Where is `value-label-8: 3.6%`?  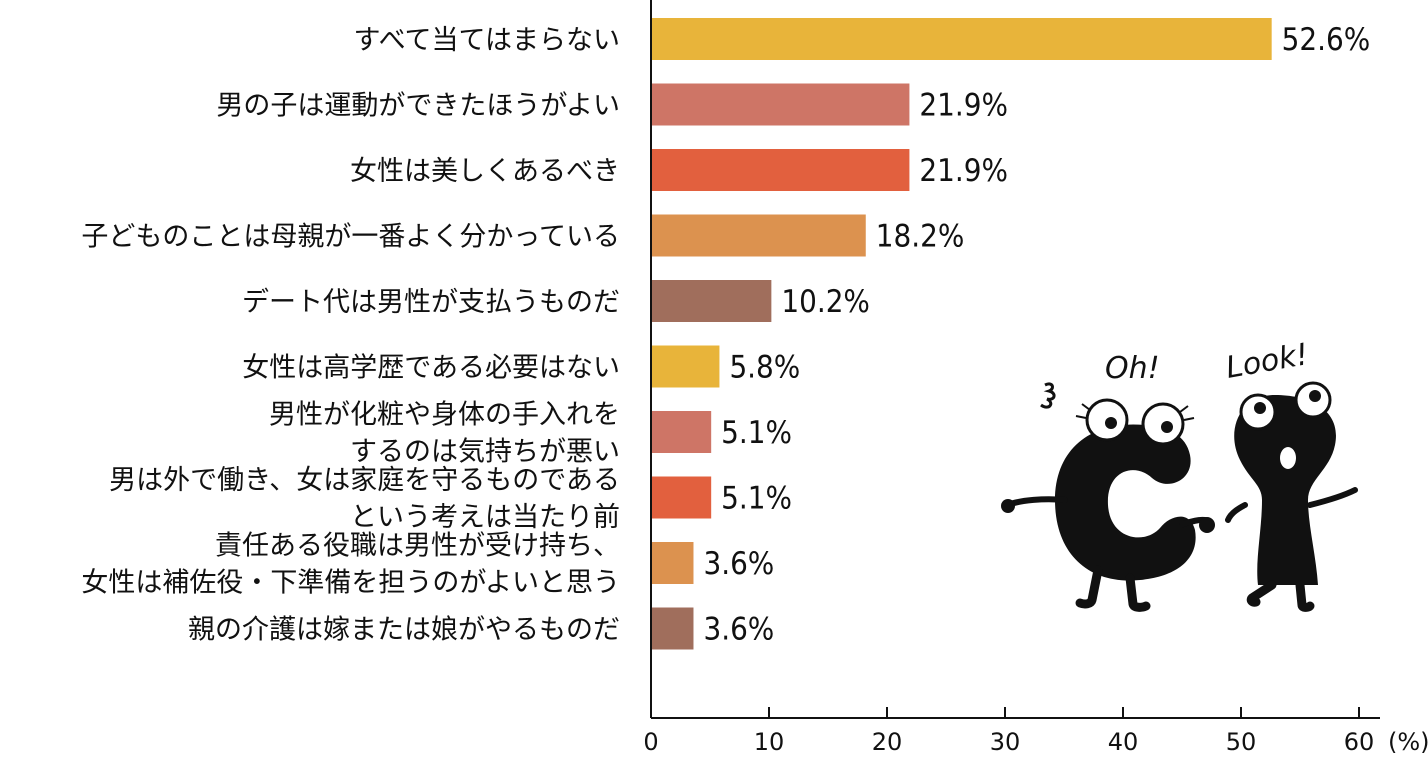 value-label-8: 3.6% is located at coordinates (738, 564).